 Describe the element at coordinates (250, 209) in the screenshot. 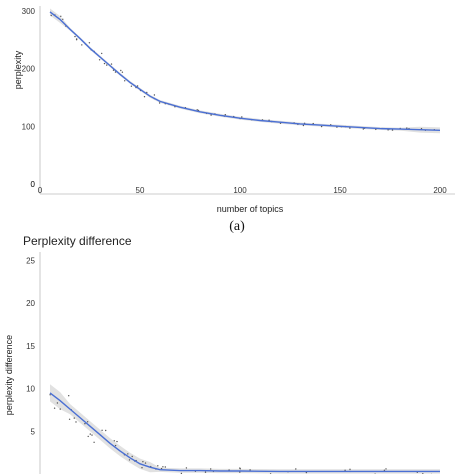

I see `x-axis-title: number of topics` at that location.